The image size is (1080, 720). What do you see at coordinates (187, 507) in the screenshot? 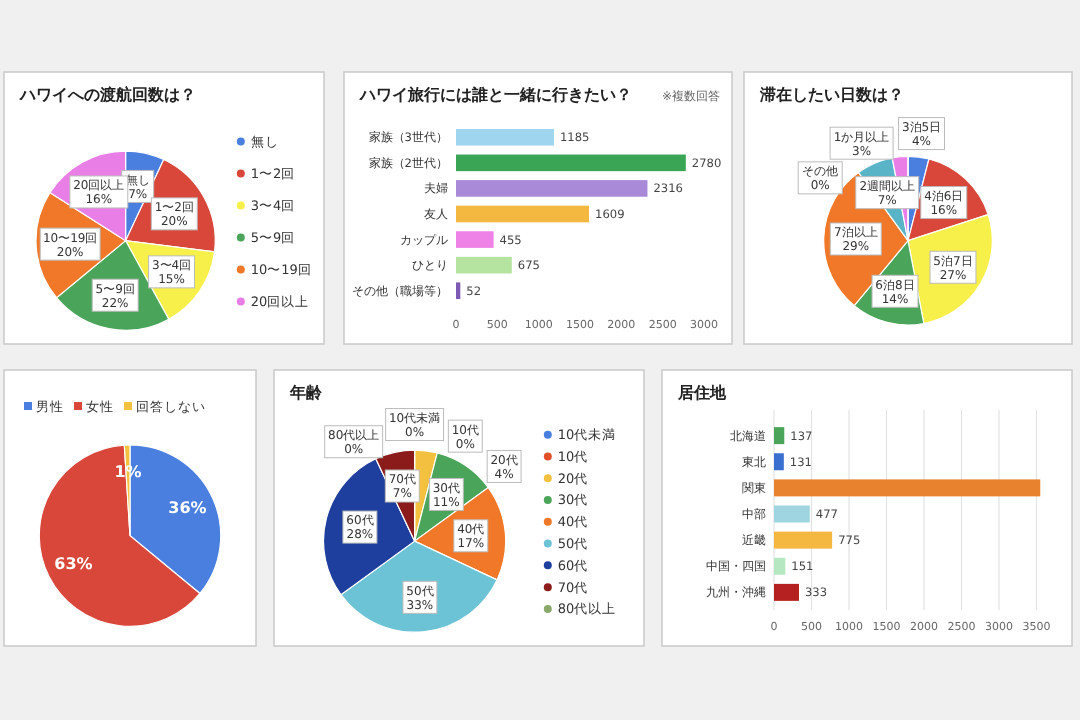
I see `data-label: 36%` at bounding box center [187, 507].